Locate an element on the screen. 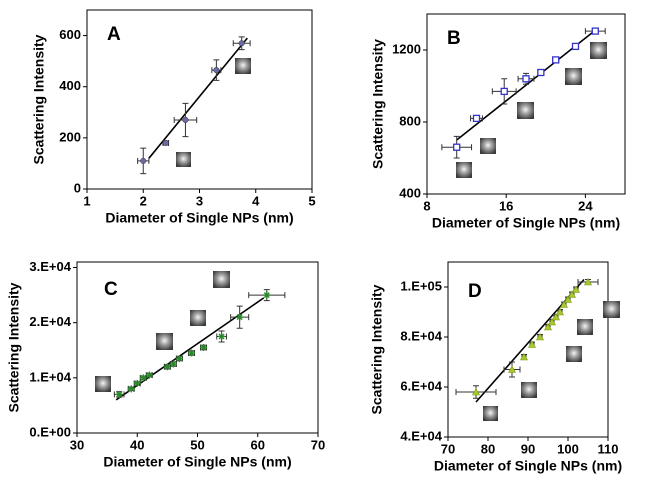 The image size is (665, 498). y-tick-label: 3.E+04 is located at coordinates (50, 266).